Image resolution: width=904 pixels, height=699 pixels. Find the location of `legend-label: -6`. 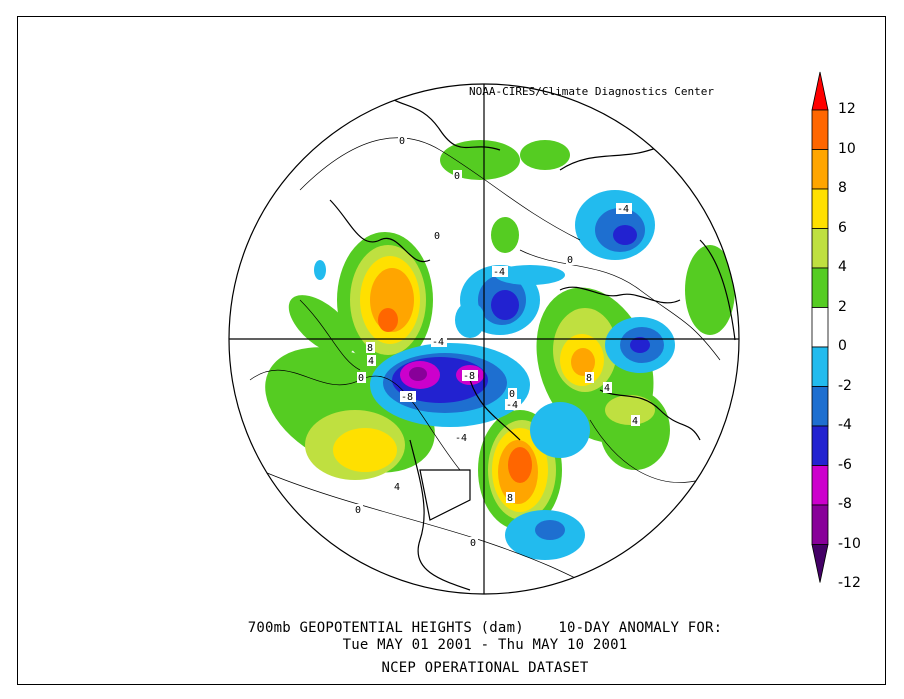

legend-label: -6 is located at coordinates (845, 464).